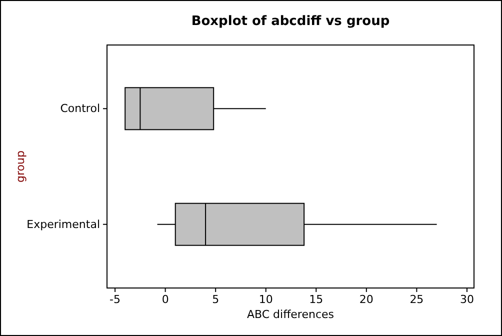 This screenshot has height=336, width=502. I want to click on y-tick-label: Control, so click(80, 109).